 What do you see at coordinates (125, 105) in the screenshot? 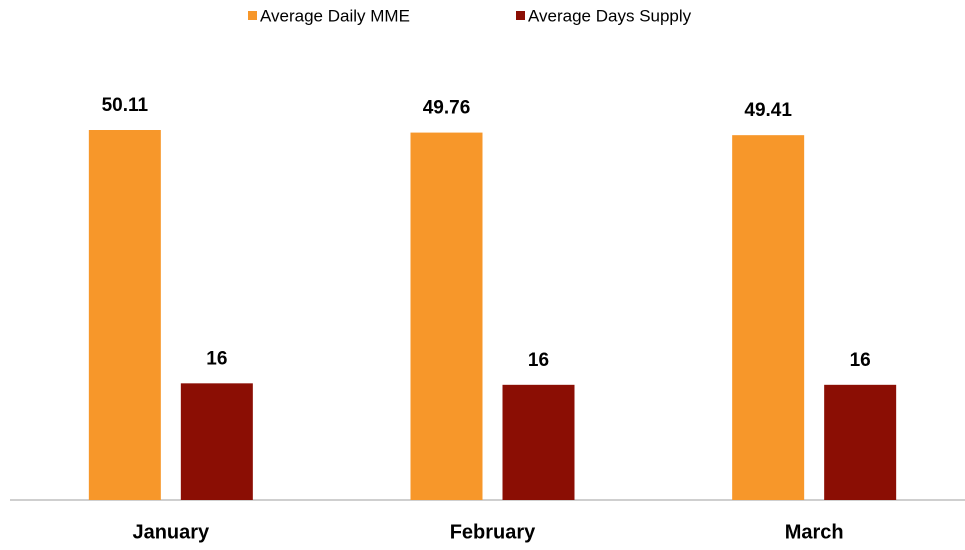
I see `data-label: 50.11` at bounding box center [125, 105].